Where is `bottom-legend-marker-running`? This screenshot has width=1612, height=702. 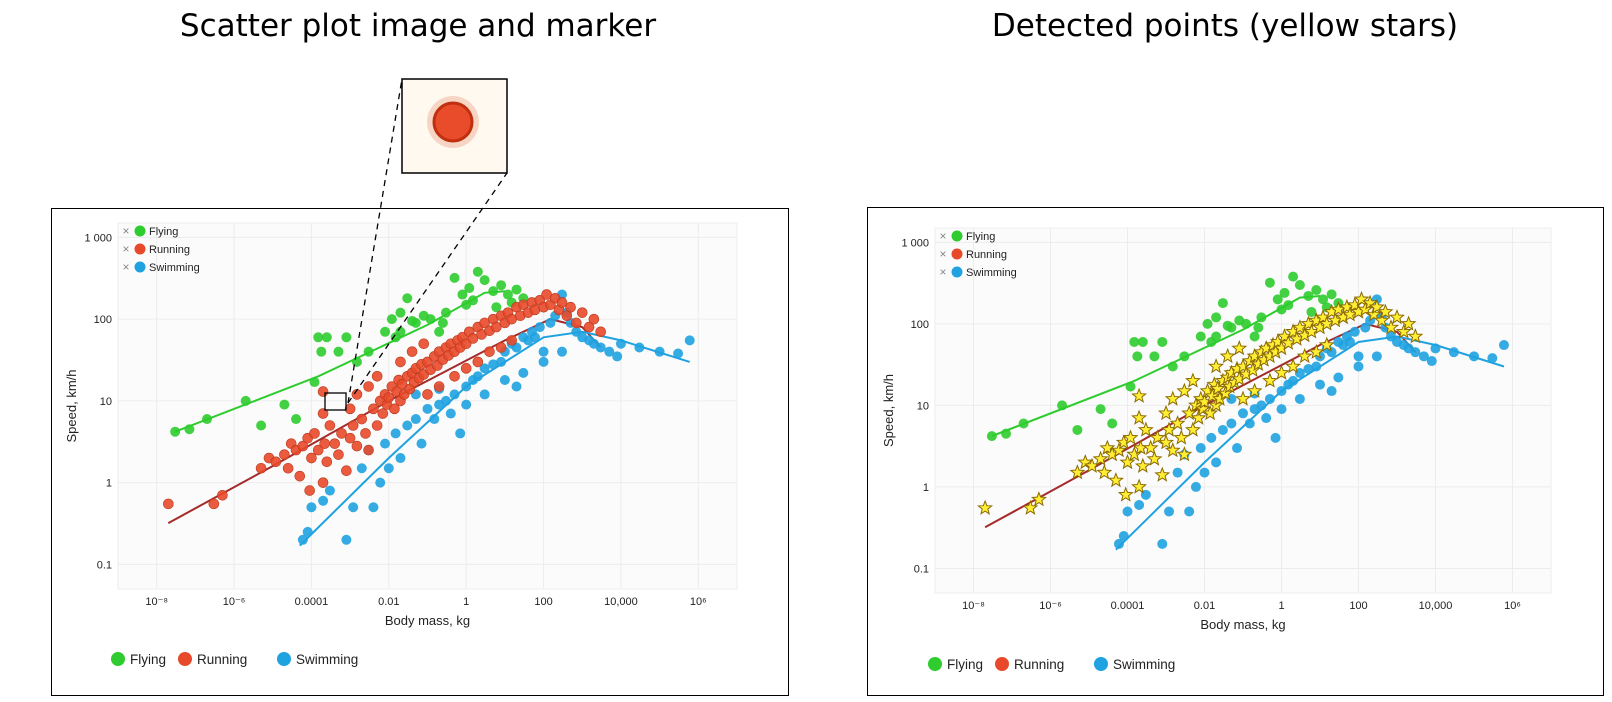 bottom-legend-marker-running is located at coordinates (1002, 664).